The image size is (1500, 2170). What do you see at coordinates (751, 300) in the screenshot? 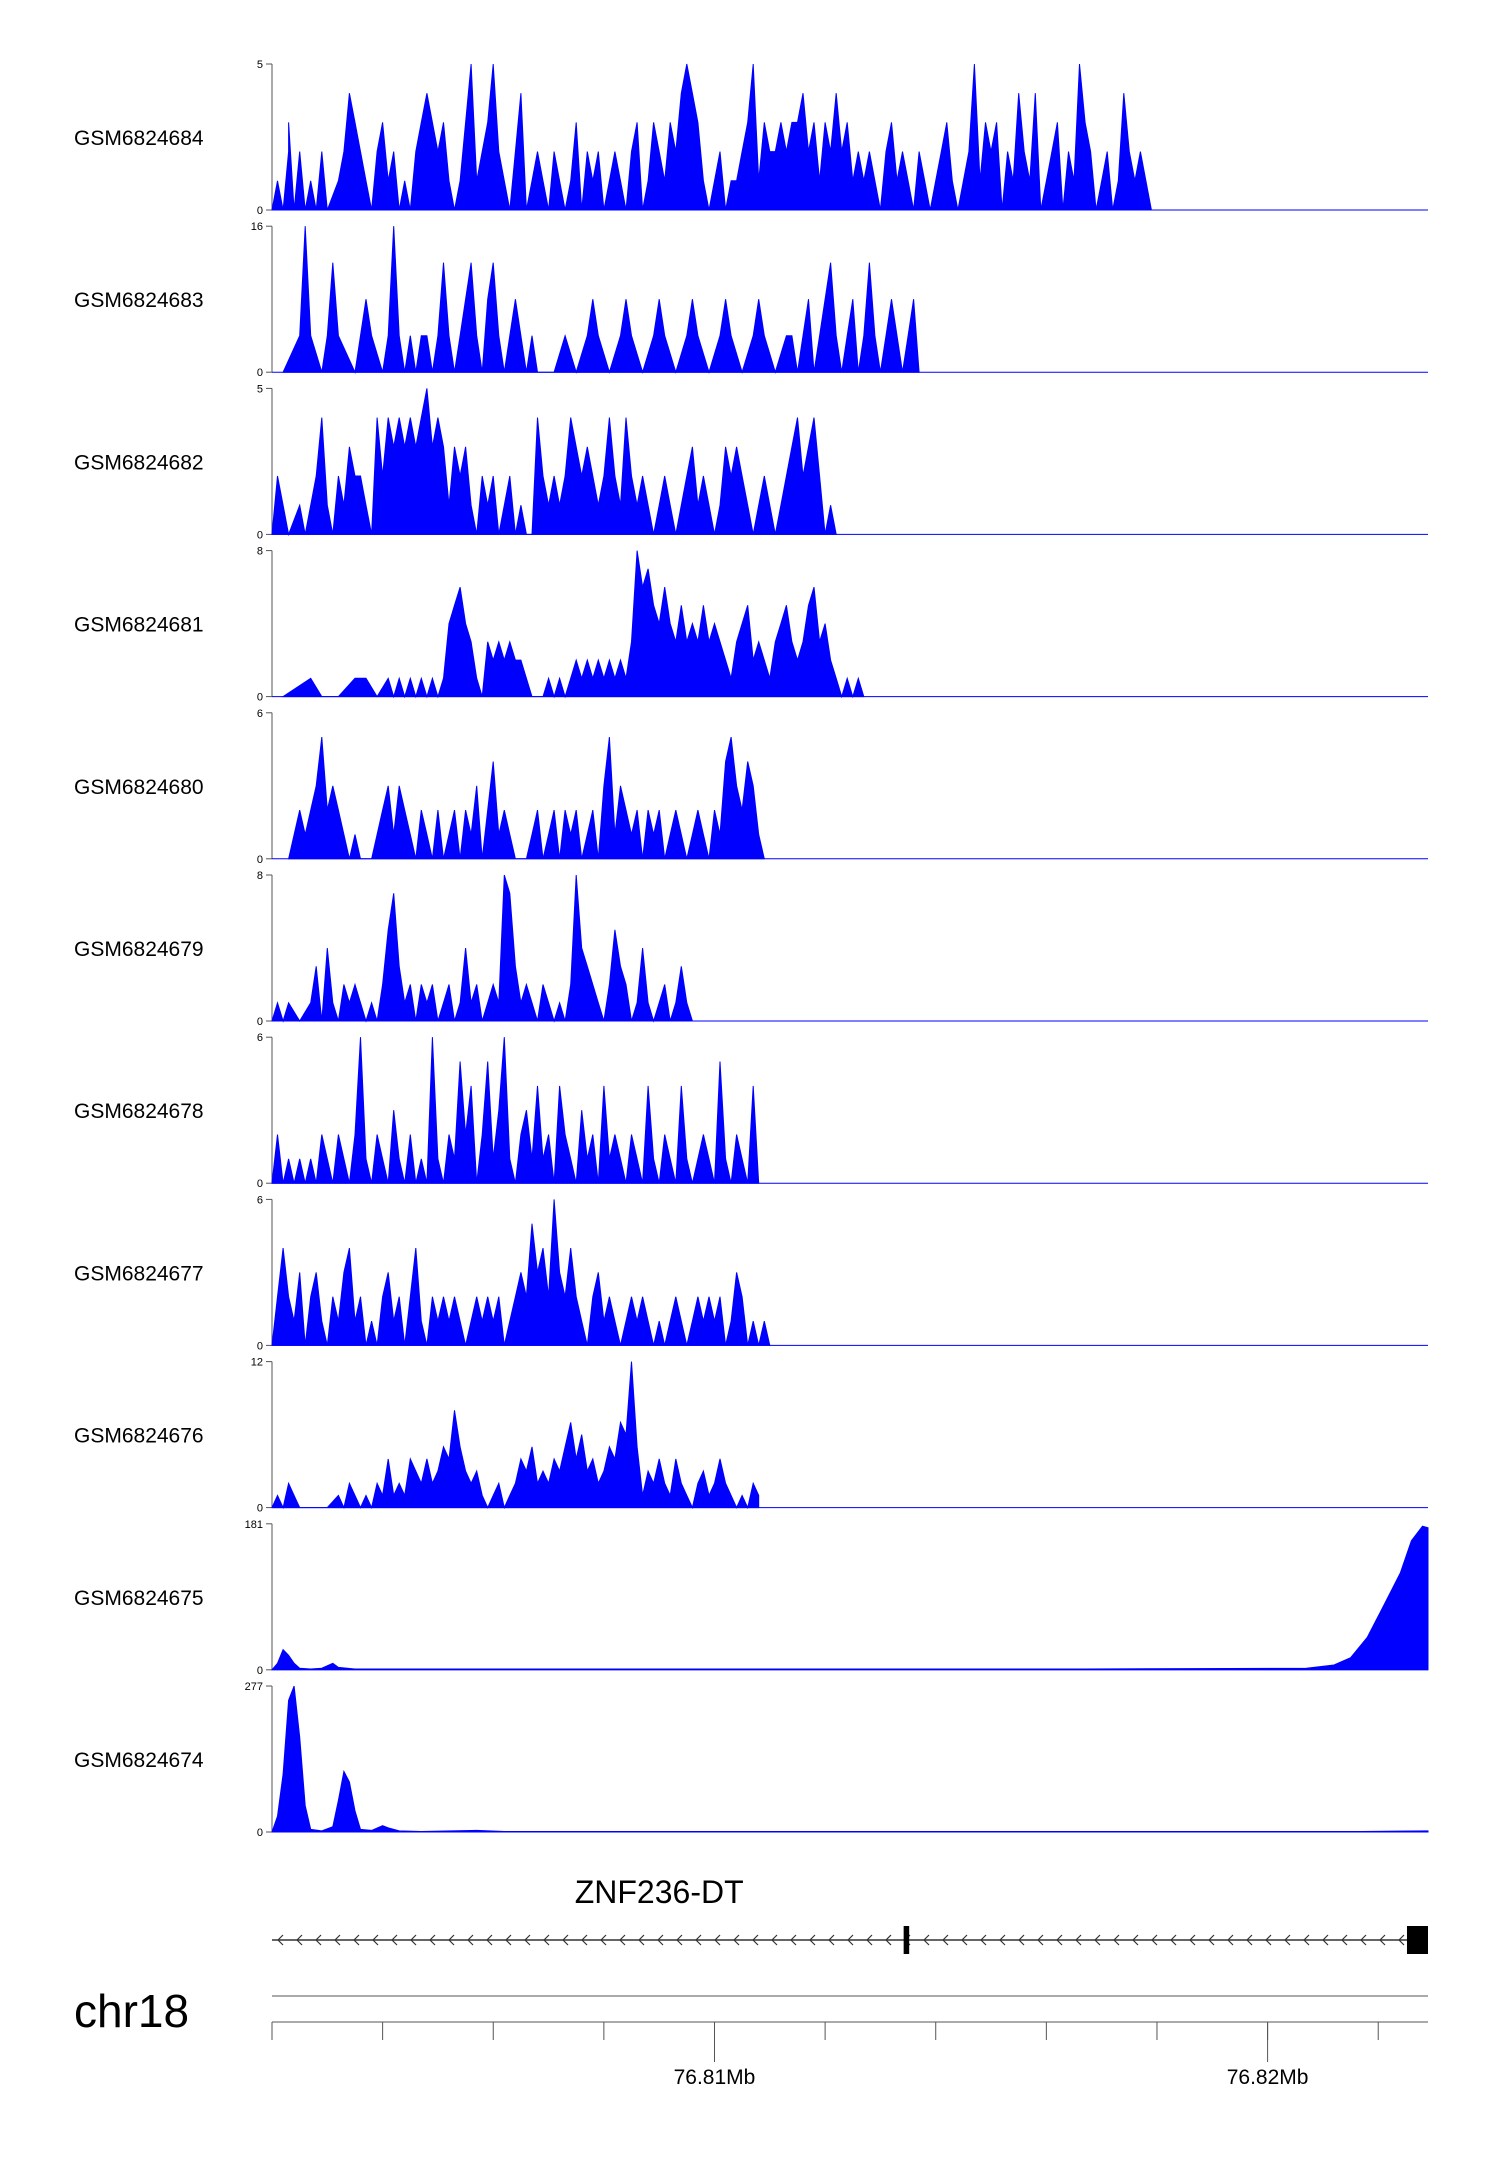
I see `track-GSM6824683: GSM6824683 16 0` at bounding box center [751, 300].